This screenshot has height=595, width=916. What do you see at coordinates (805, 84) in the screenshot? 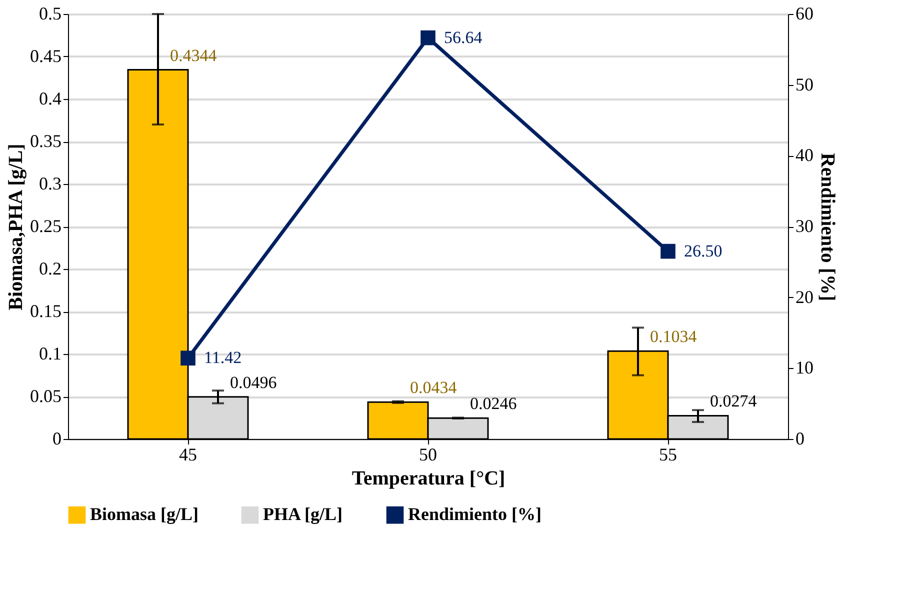
I see `y2-tick-label: 50` at bounding box center [805, 84].